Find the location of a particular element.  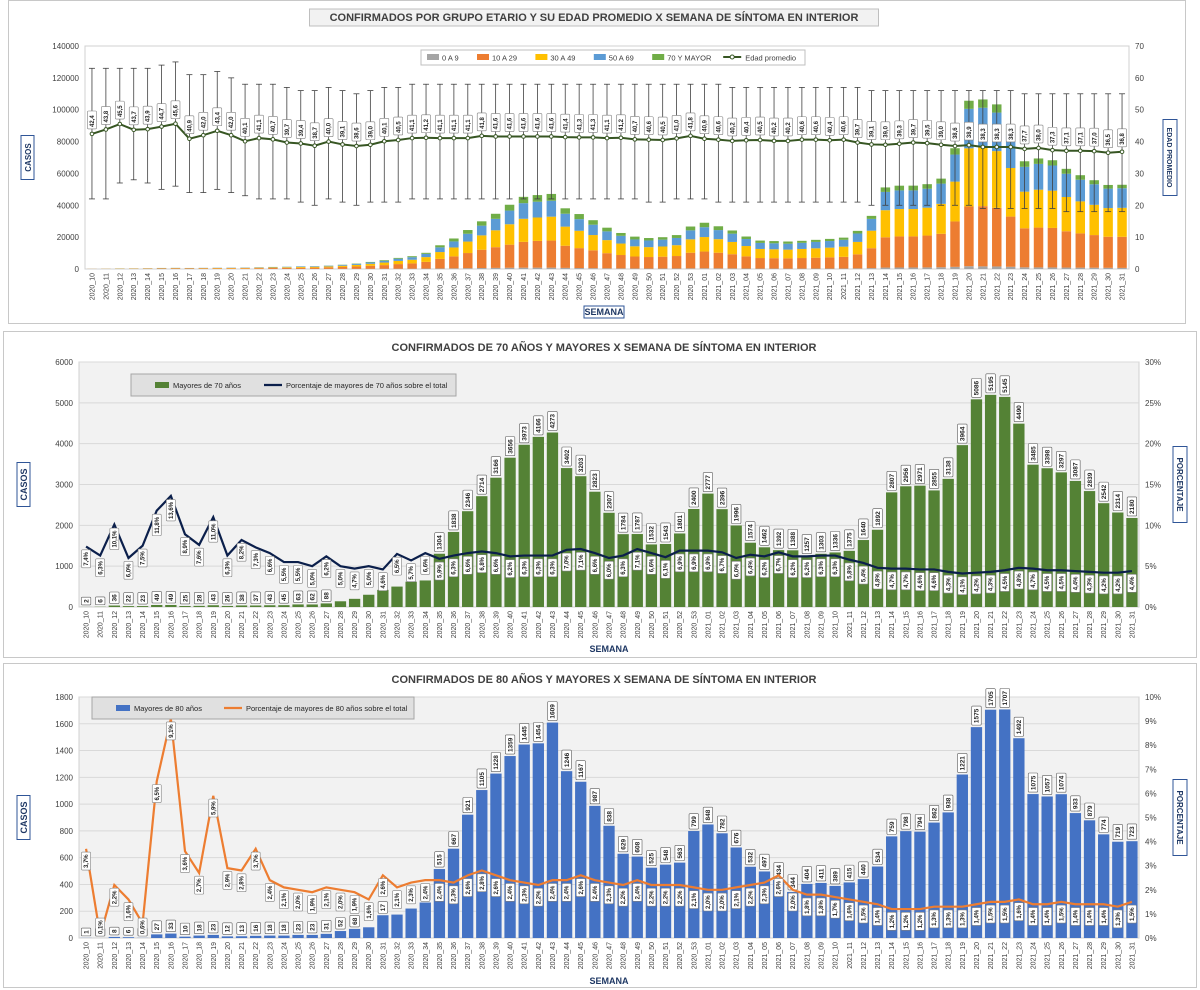

pct-label: 6,3% is located at coordinates (538, 568).